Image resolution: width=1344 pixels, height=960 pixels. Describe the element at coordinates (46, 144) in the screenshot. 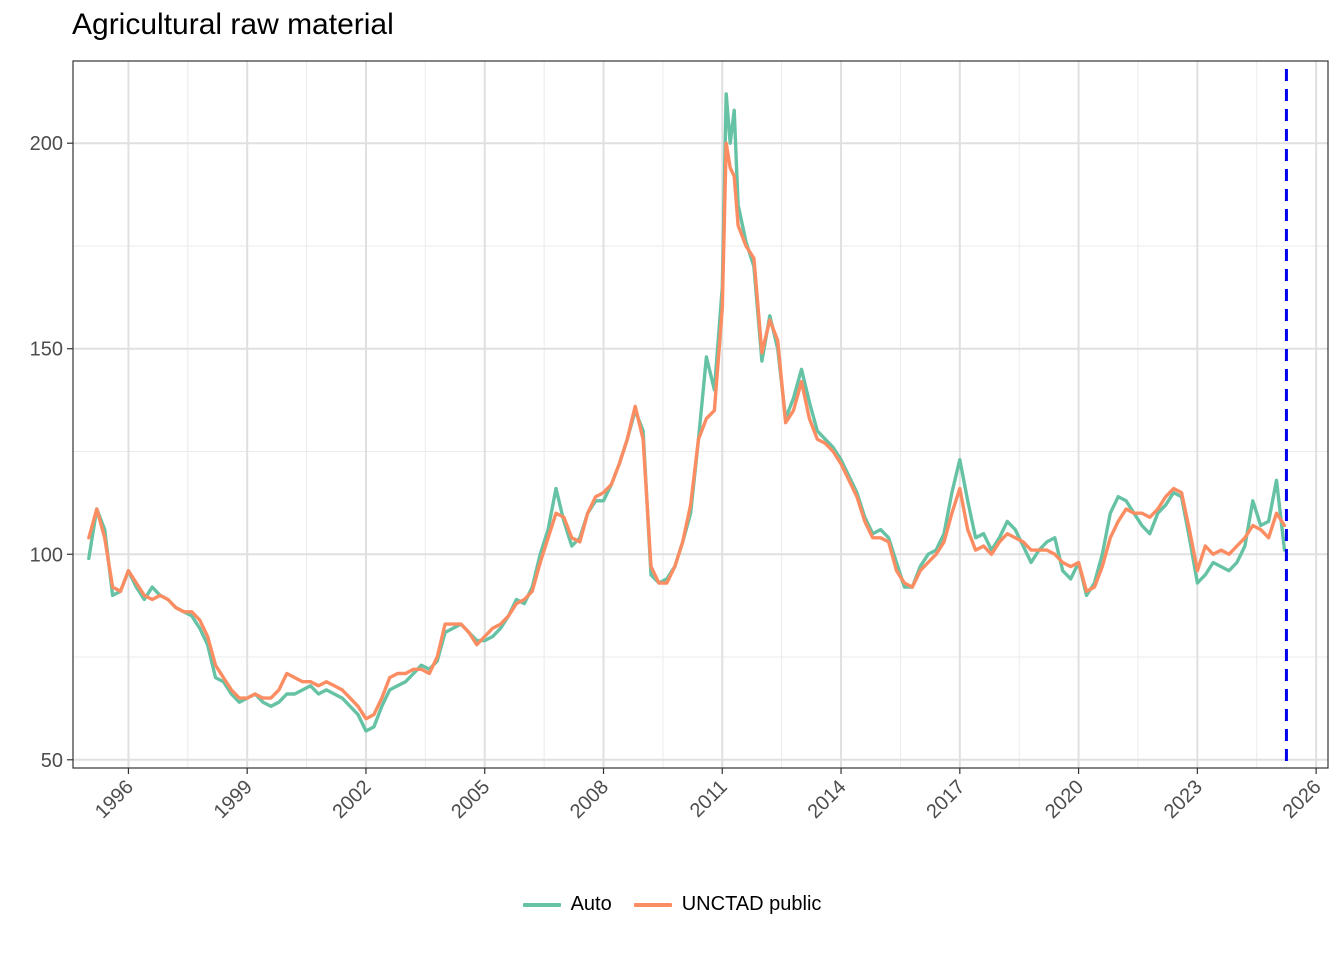

I see `y-tick-label: 200` at that location.